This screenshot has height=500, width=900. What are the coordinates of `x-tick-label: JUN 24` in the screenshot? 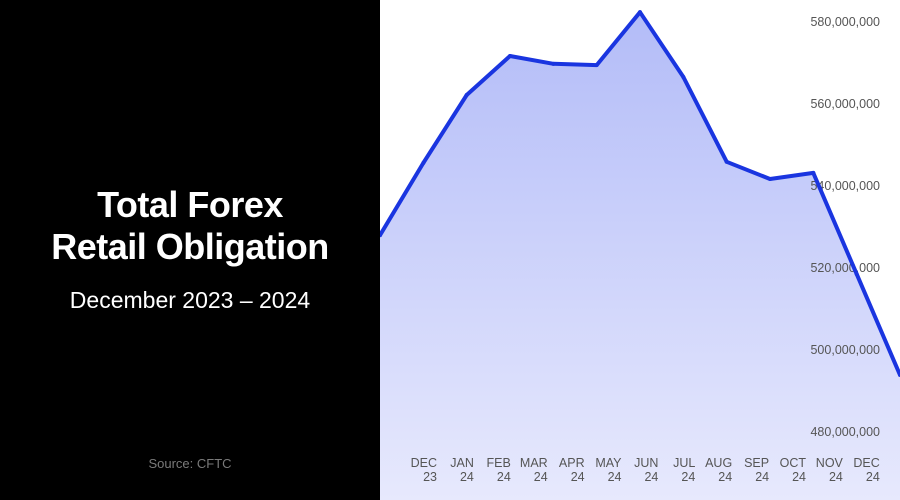 It's located at (646, 470).